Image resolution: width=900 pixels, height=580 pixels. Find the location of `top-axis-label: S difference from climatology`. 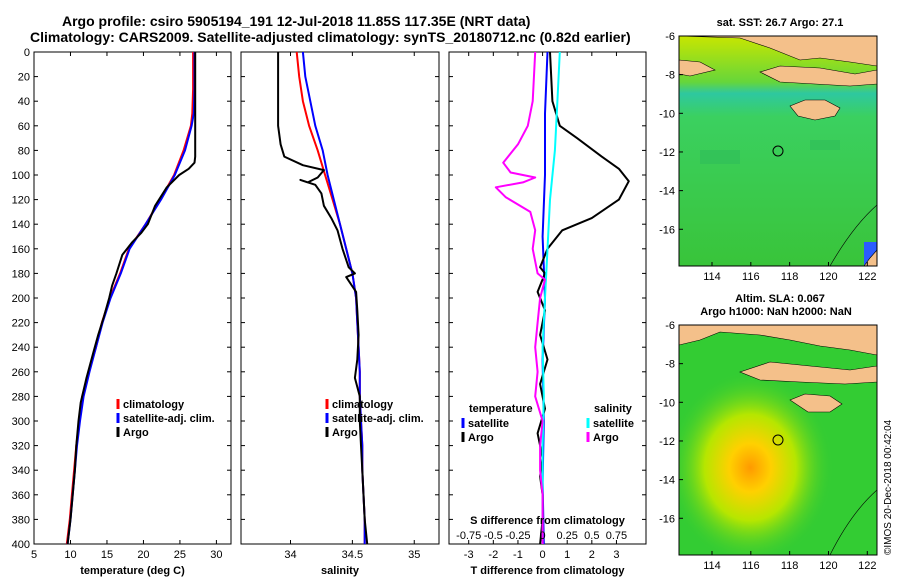

top-axis-label: S difference from climatology is located at coordinates (548, 521).